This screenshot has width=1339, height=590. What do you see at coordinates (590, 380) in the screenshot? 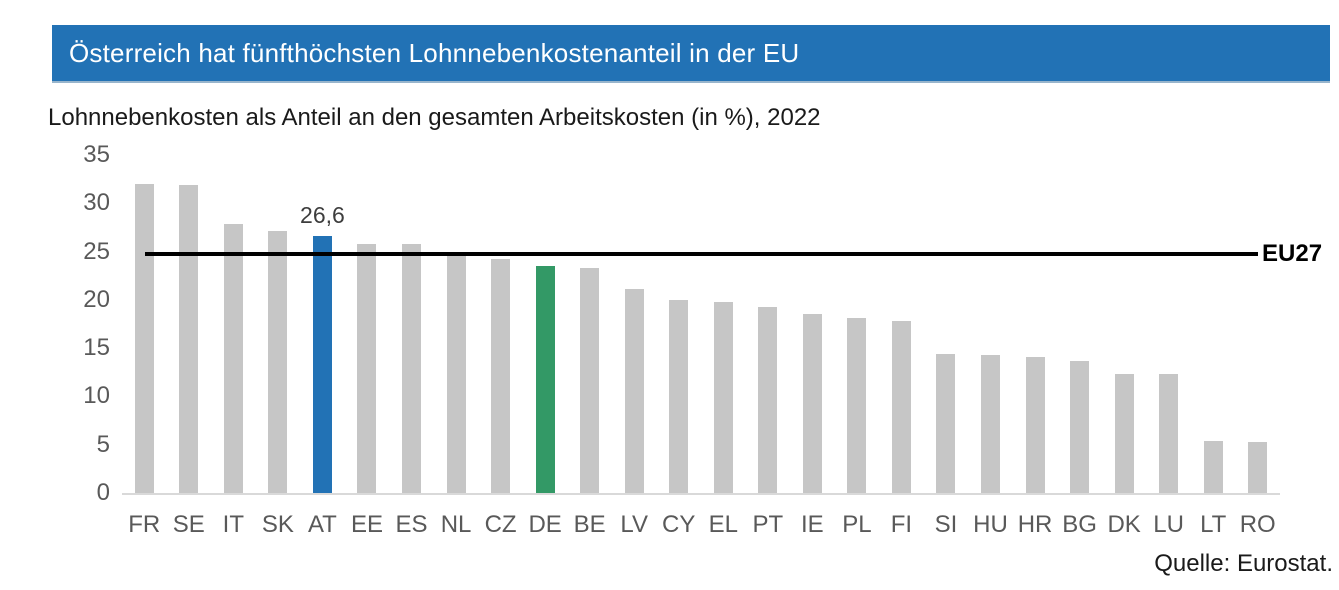
I see `bar-be` at bounding box center [590, 380].